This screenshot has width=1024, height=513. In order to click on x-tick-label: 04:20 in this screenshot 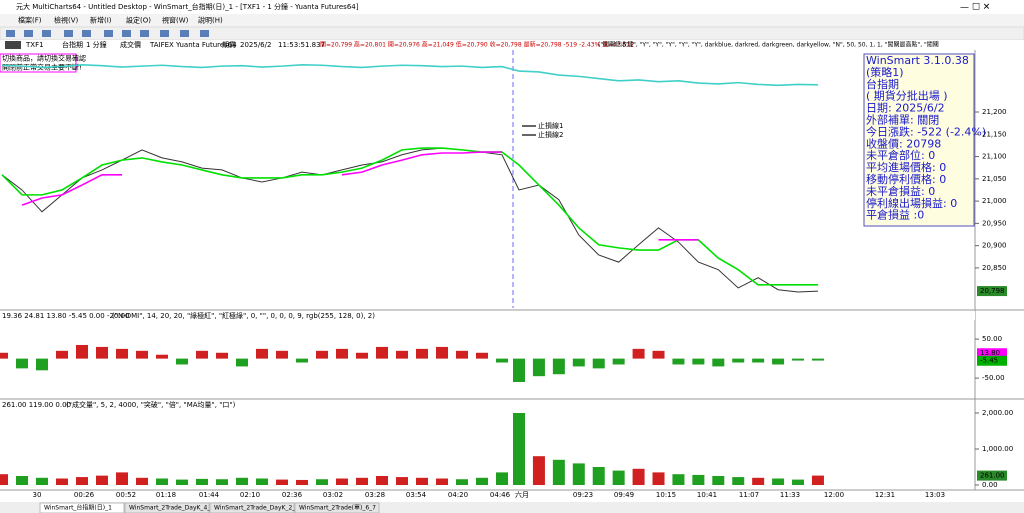, I will do `click(458, 495)`.